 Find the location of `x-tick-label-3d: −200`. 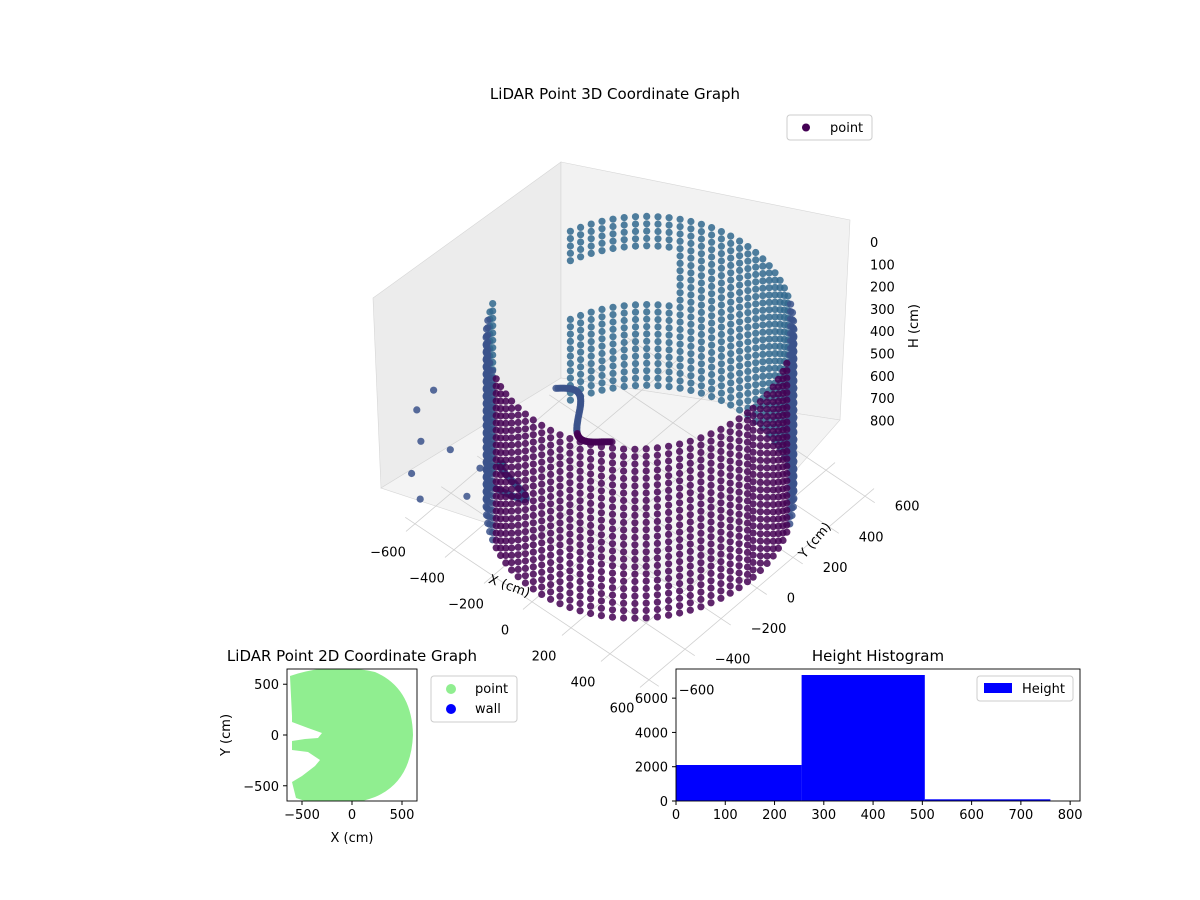

x-tick-label-3d: −200 is located at coordinates (466, 604).